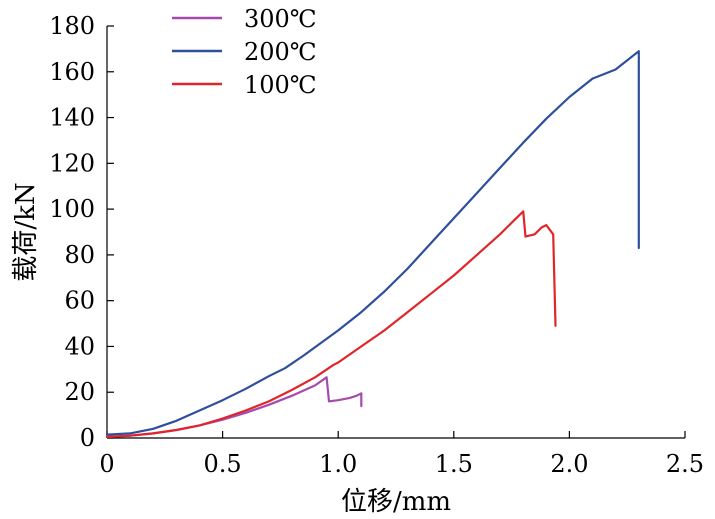  Describe the element at coordinates (401, 454) in the screenshot. I see `x-ticks: 0 0.5 1.0 1.5 2.0 2.5` at that location.